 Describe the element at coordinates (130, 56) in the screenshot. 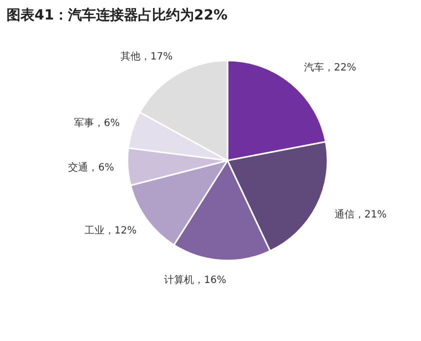

I see `slice-label: 其他` at that location.